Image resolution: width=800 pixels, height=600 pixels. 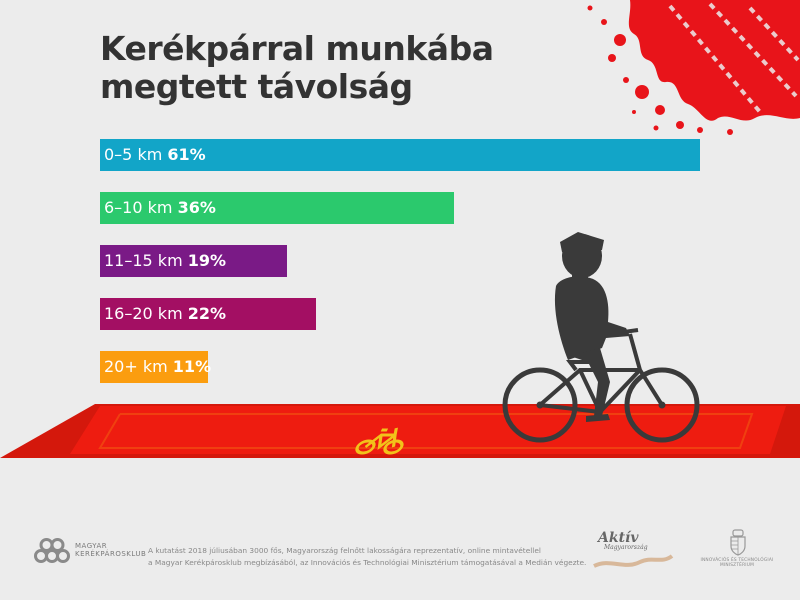 I want to click on mkk-logo-line-2: KERÉKPÁROSKLUB, so click(x=111, y=554).